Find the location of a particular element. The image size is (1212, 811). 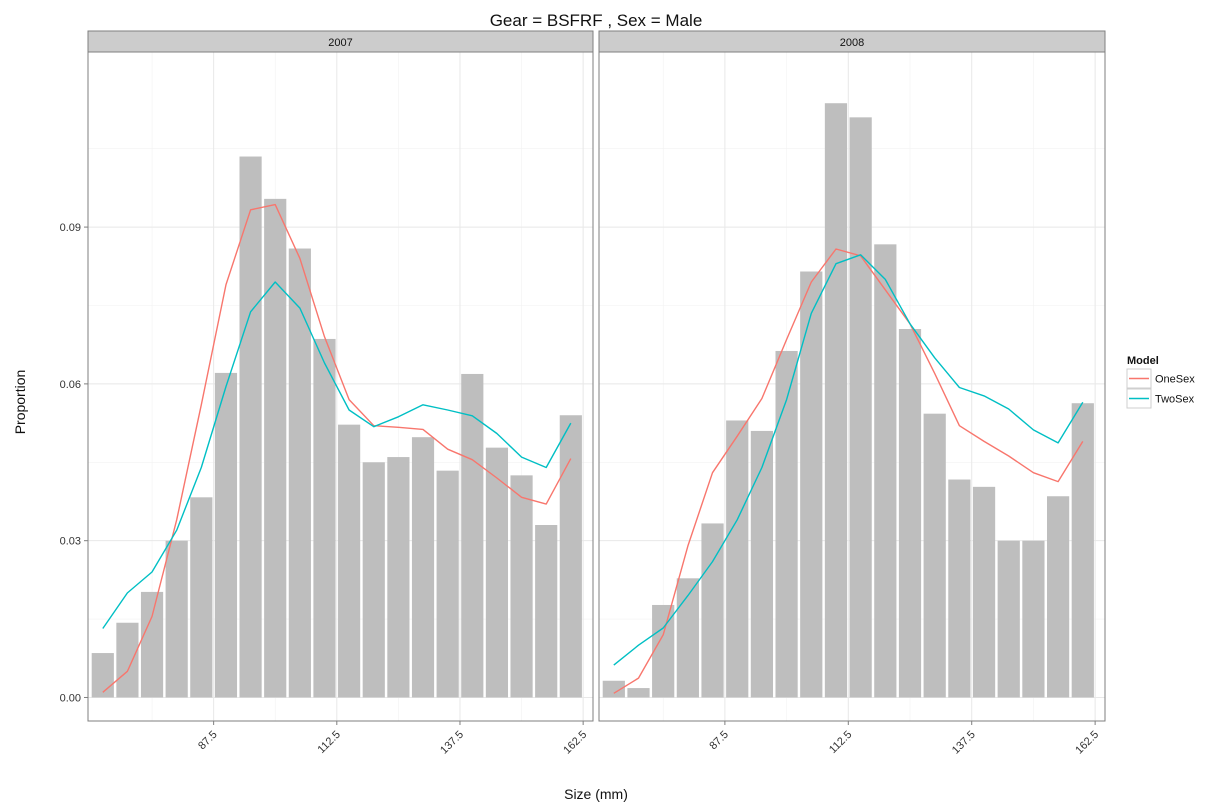

y-tick-label: 0.09 is located at coordinates (70, 228).